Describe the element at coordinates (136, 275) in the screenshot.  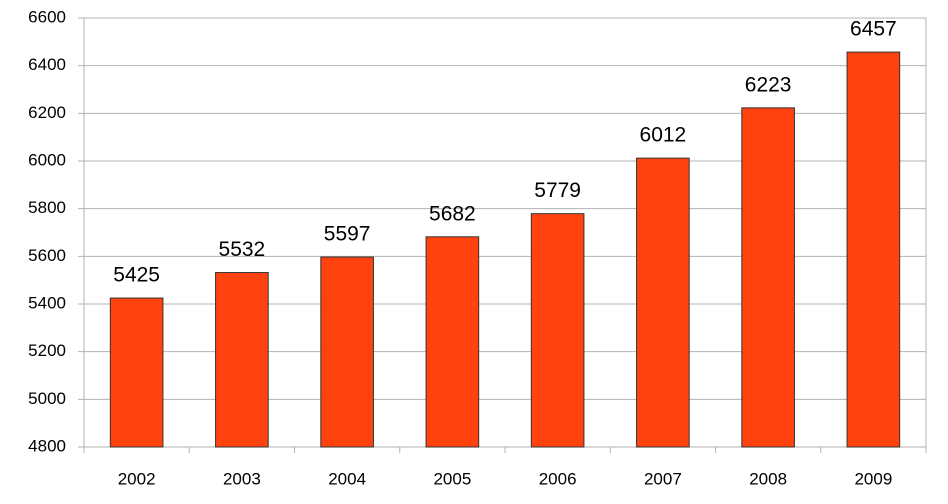
I see `value-label: 5425` at that location.